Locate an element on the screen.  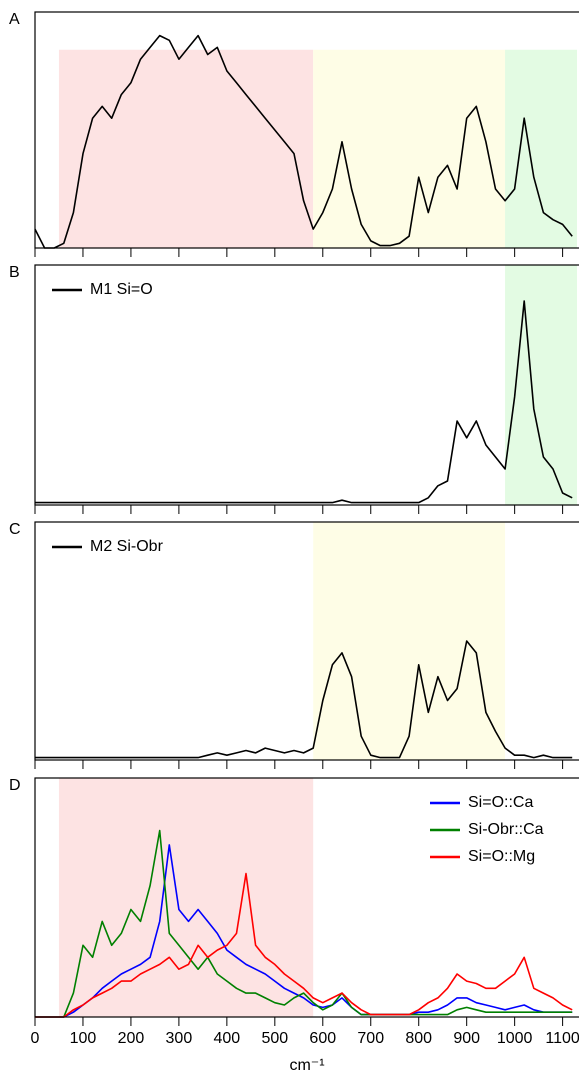
legend-label: Si-Obr::Ca is located at coordinates (506, 829).